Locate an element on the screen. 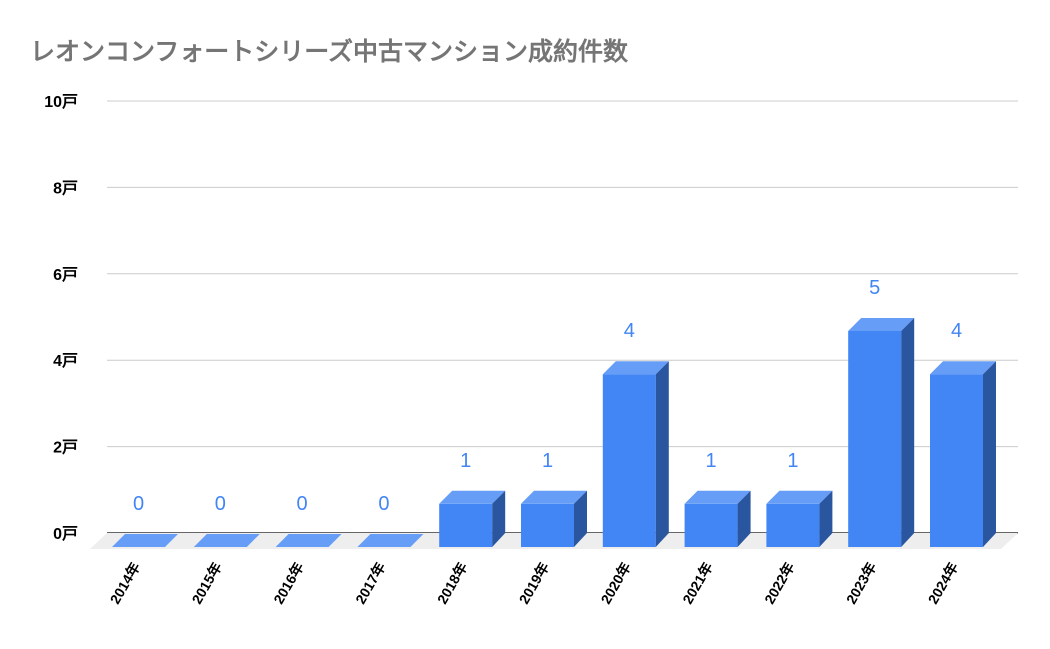 The width and height of the screenshot is (1050, 649). x-tick-label: 2020年 is located at coordinates (615, 583).